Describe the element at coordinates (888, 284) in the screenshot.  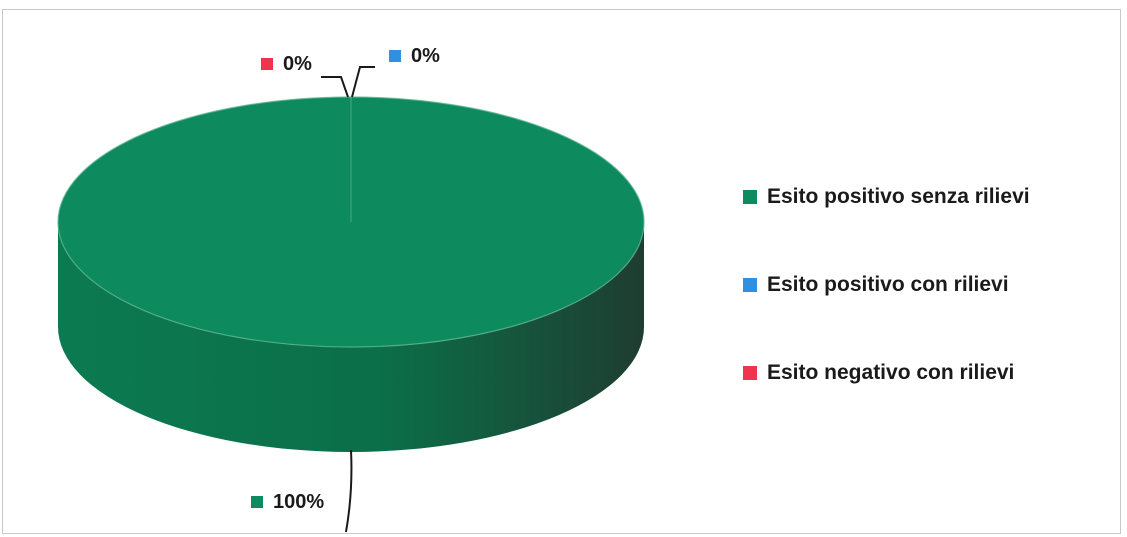
I see `legend-label: Esito positivo con rilievi` at that location.